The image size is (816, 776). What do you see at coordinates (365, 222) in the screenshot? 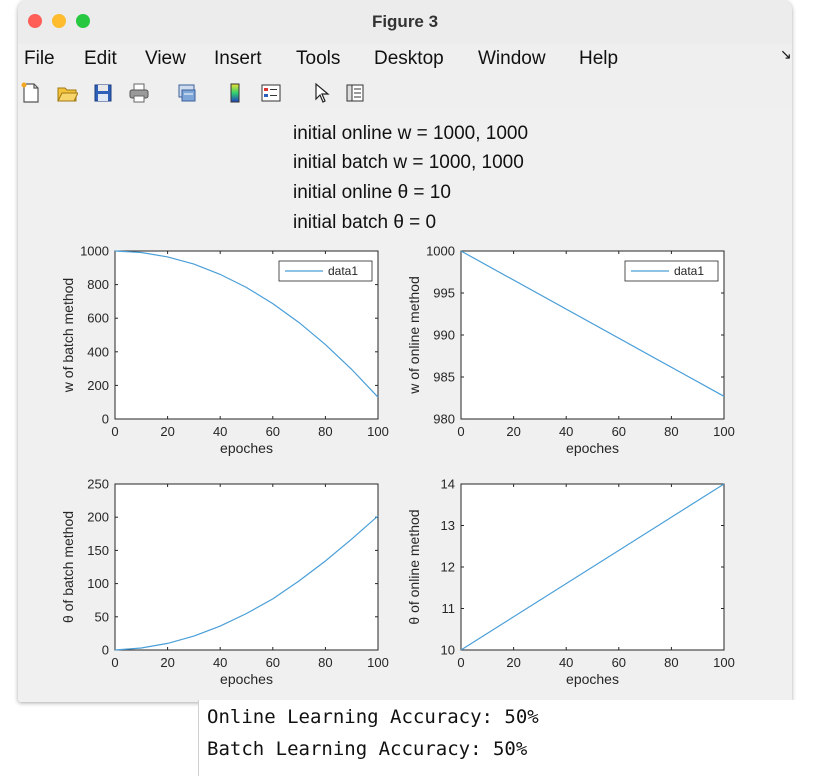
I see `figure-title-line-4: initial batch θ = 0` at bounding box center [365, 222].